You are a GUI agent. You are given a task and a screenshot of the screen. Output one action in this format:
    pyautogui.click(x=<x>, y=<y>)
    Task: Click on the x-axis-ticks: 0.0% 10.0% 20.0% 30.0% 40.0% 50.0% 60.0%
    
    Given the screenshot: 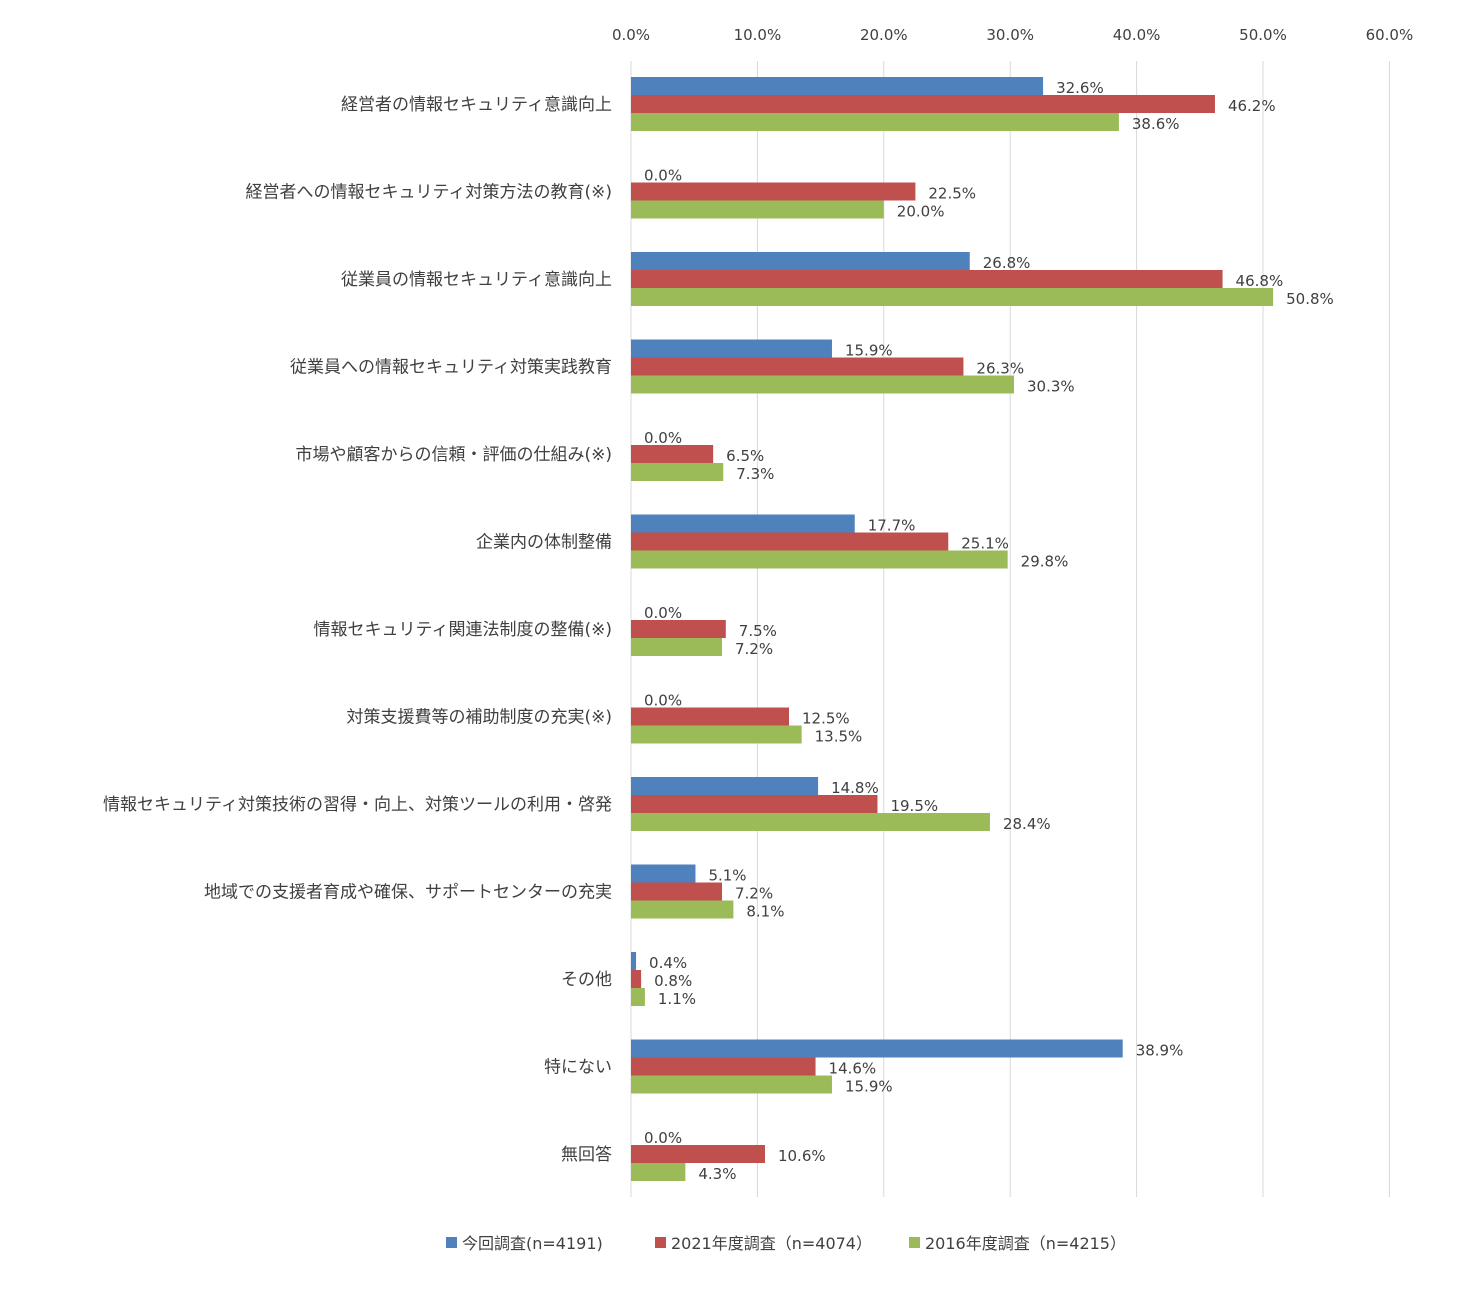 What is the action you would take?
    pyautogui.click(x=1012, y=35)
    